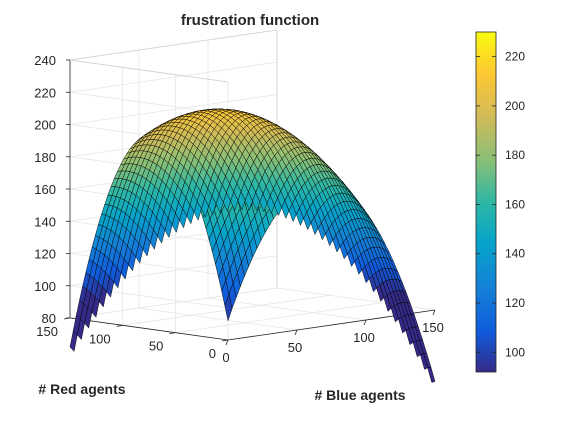 This screenshot has height=425, width=570. Describe the element at coordinates (515, 352) in the screenshot. I see `colorbar-tick-label: 100` at that location.